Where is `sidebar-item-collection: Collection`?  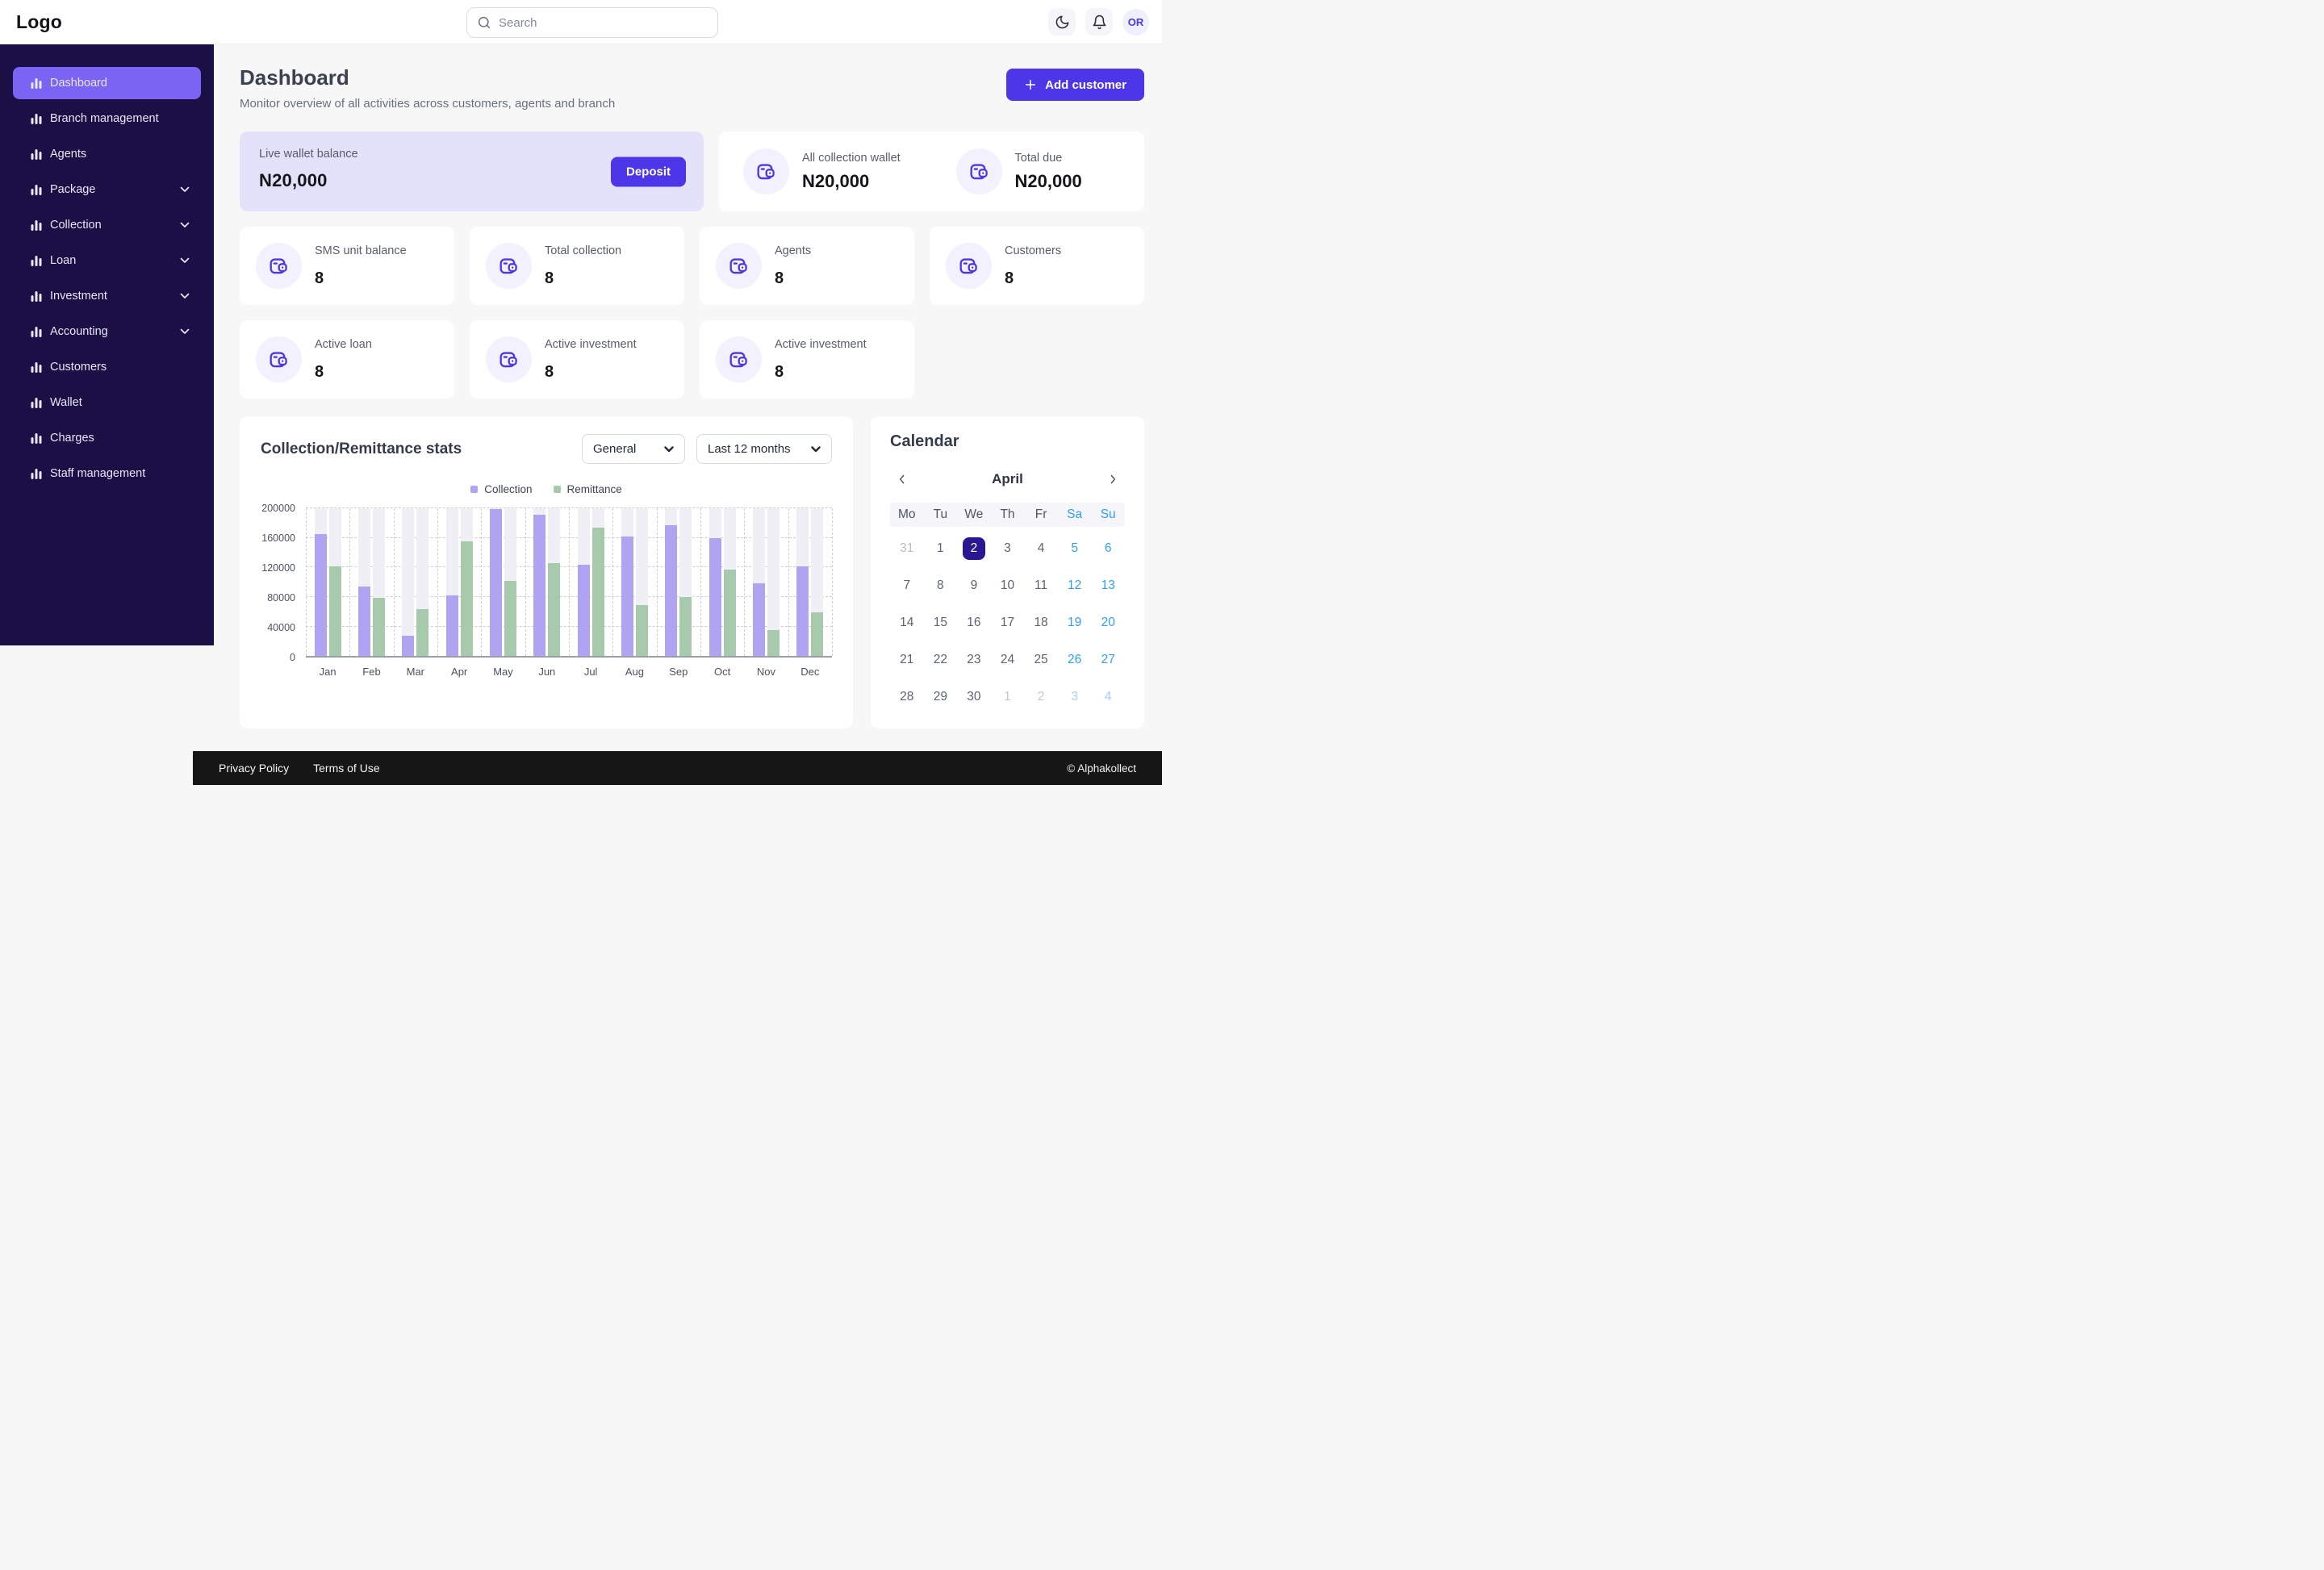
sidebar-item-collection: Collection is located at coordinates (107, 225).